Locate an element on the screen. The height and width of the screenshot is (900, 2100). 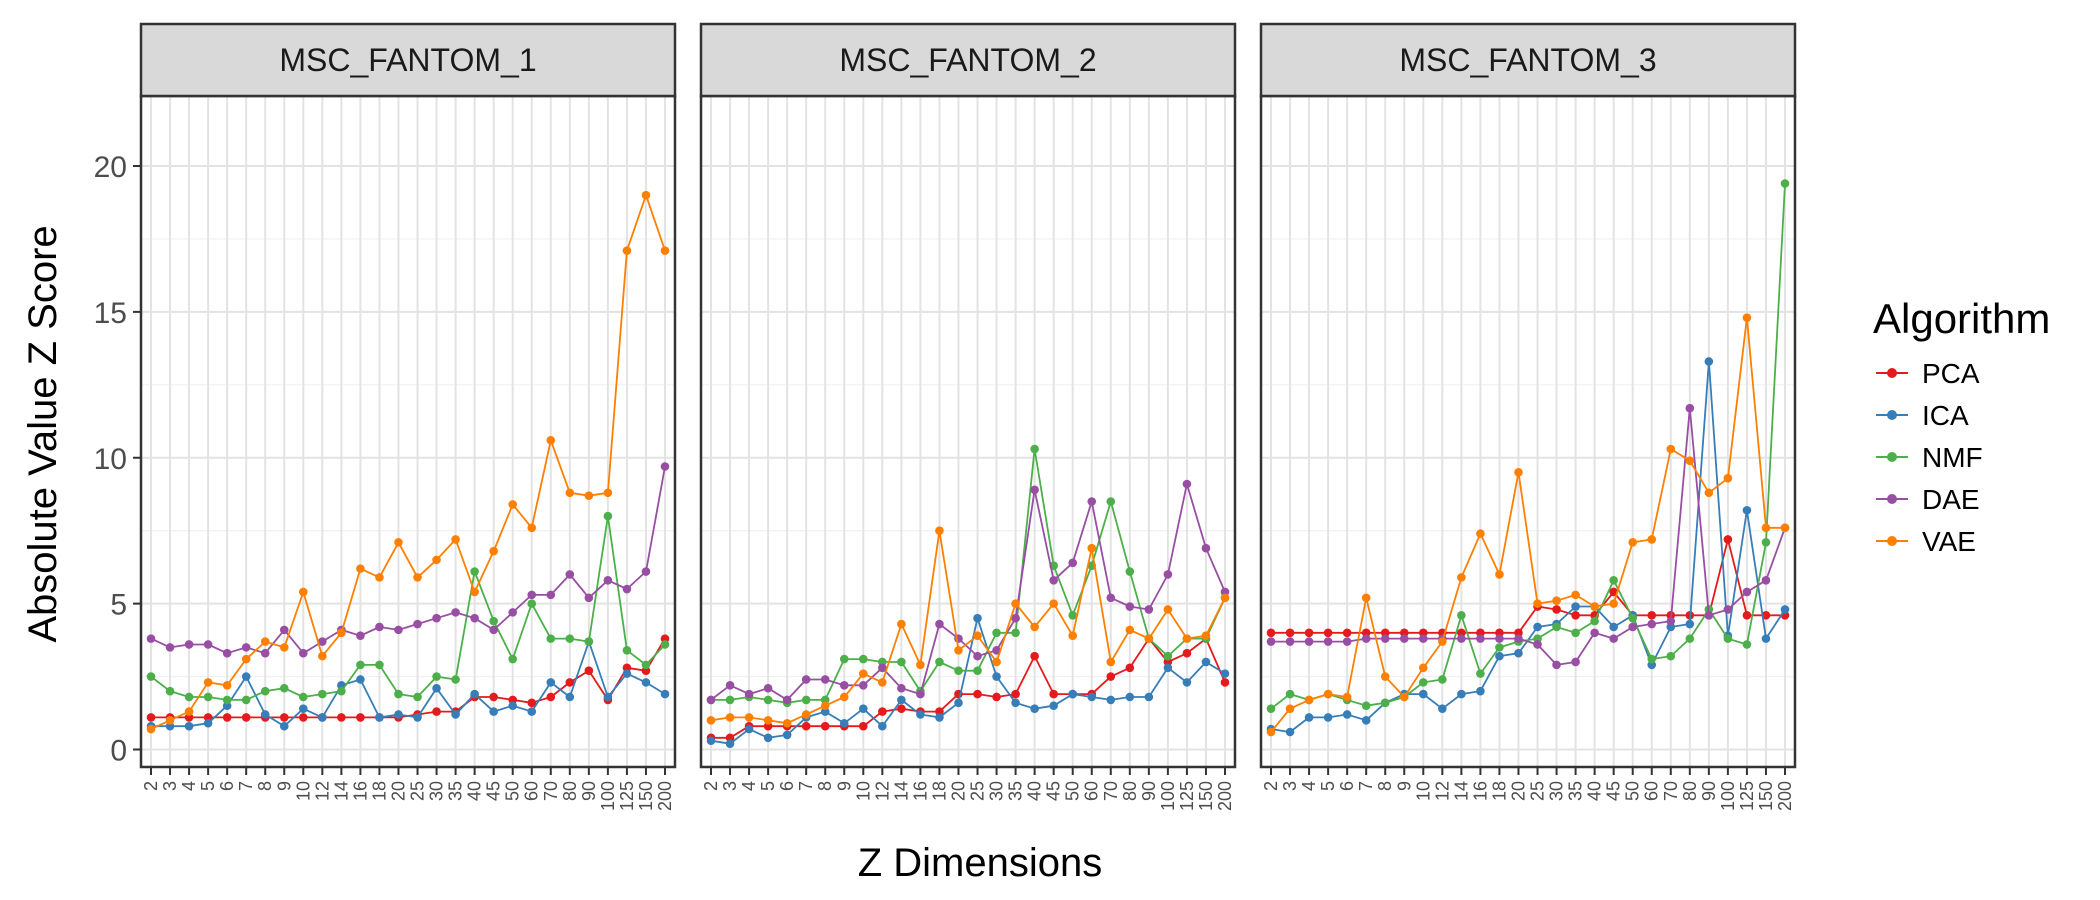
x-tick-label: 90 is located at coordinates (1149, 791).